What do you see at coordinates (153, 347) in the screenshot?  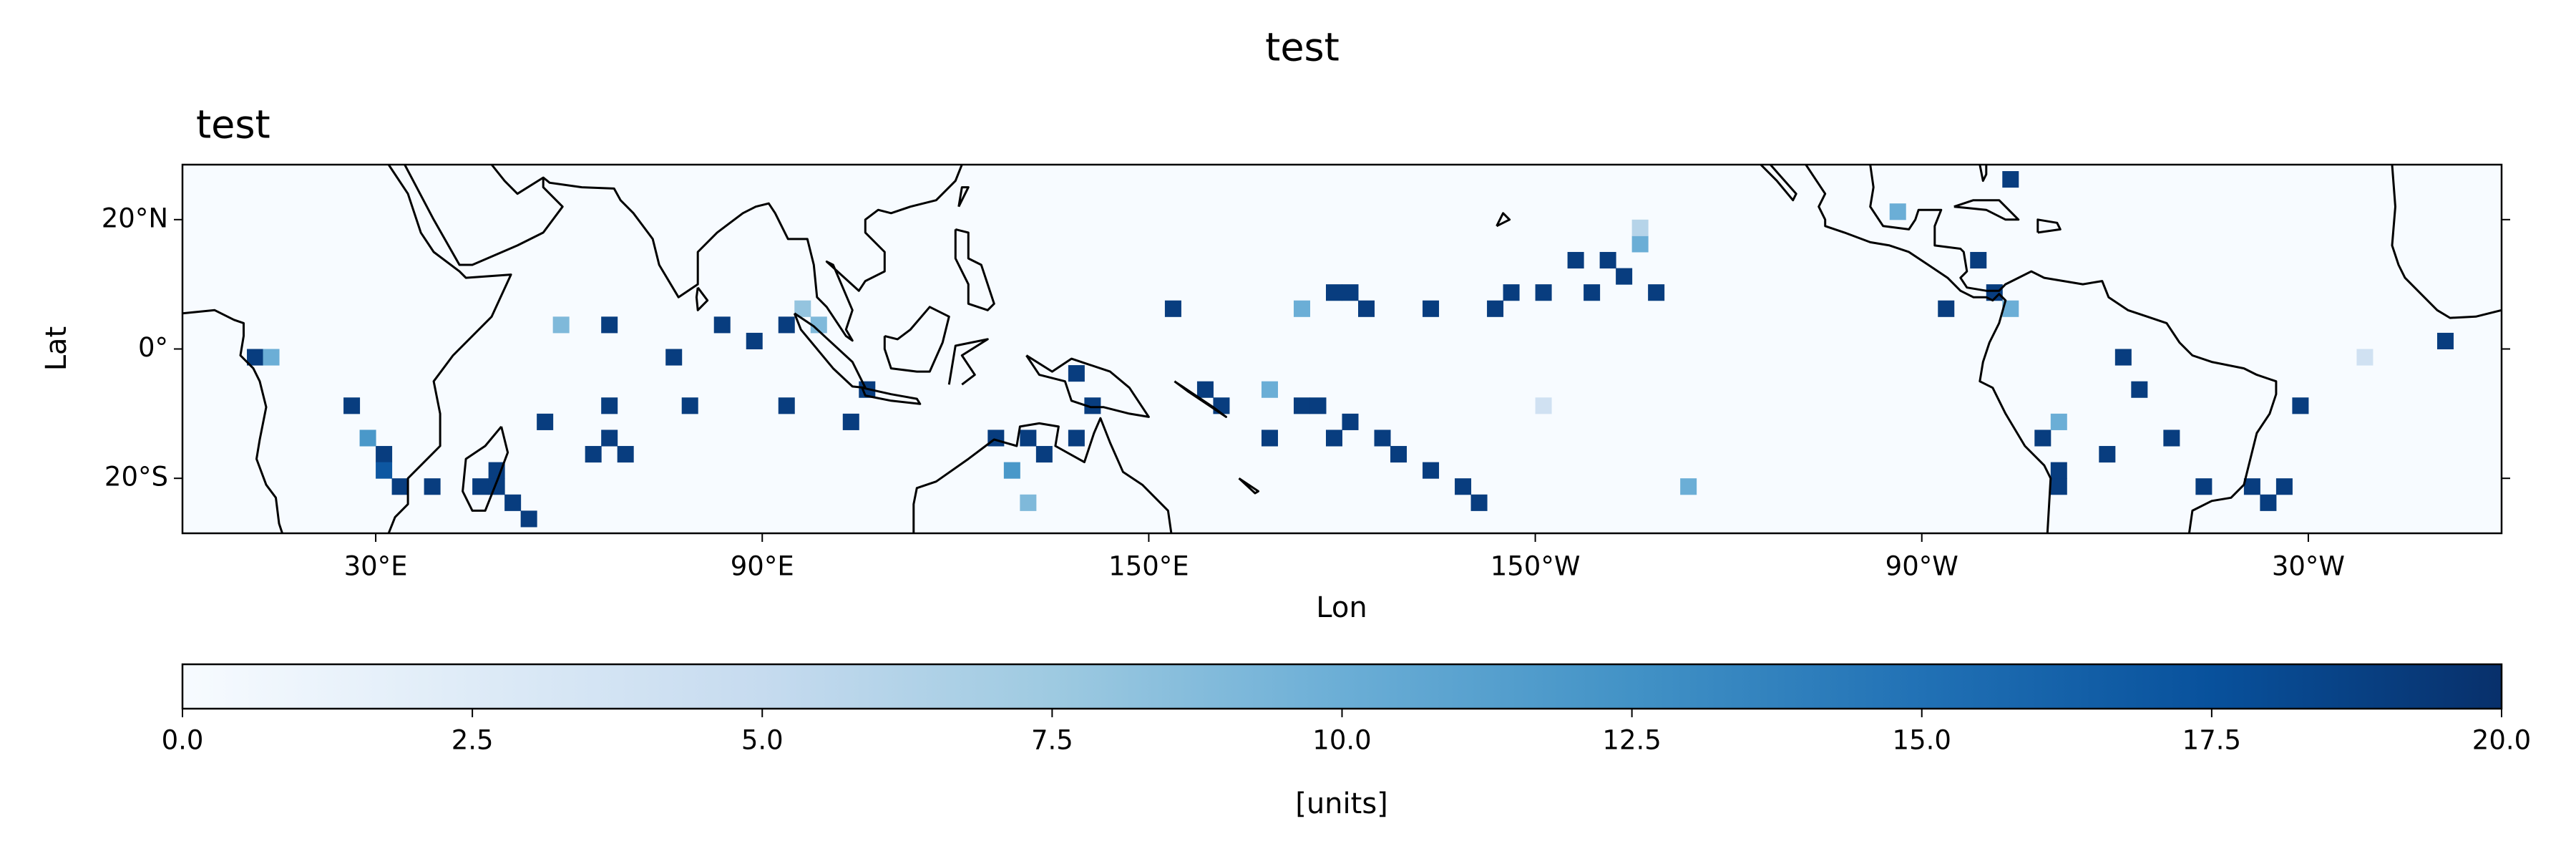 I see `y-tick-label: 0°` at bounding box center [153, 347].